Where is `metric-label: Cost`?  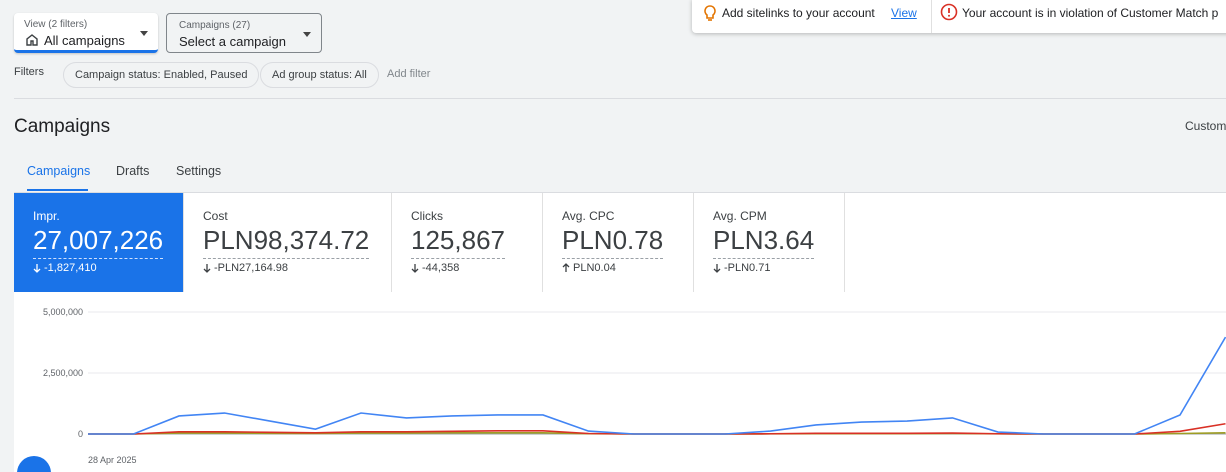
metric-label: Cost is located at coordinates (215, 216).